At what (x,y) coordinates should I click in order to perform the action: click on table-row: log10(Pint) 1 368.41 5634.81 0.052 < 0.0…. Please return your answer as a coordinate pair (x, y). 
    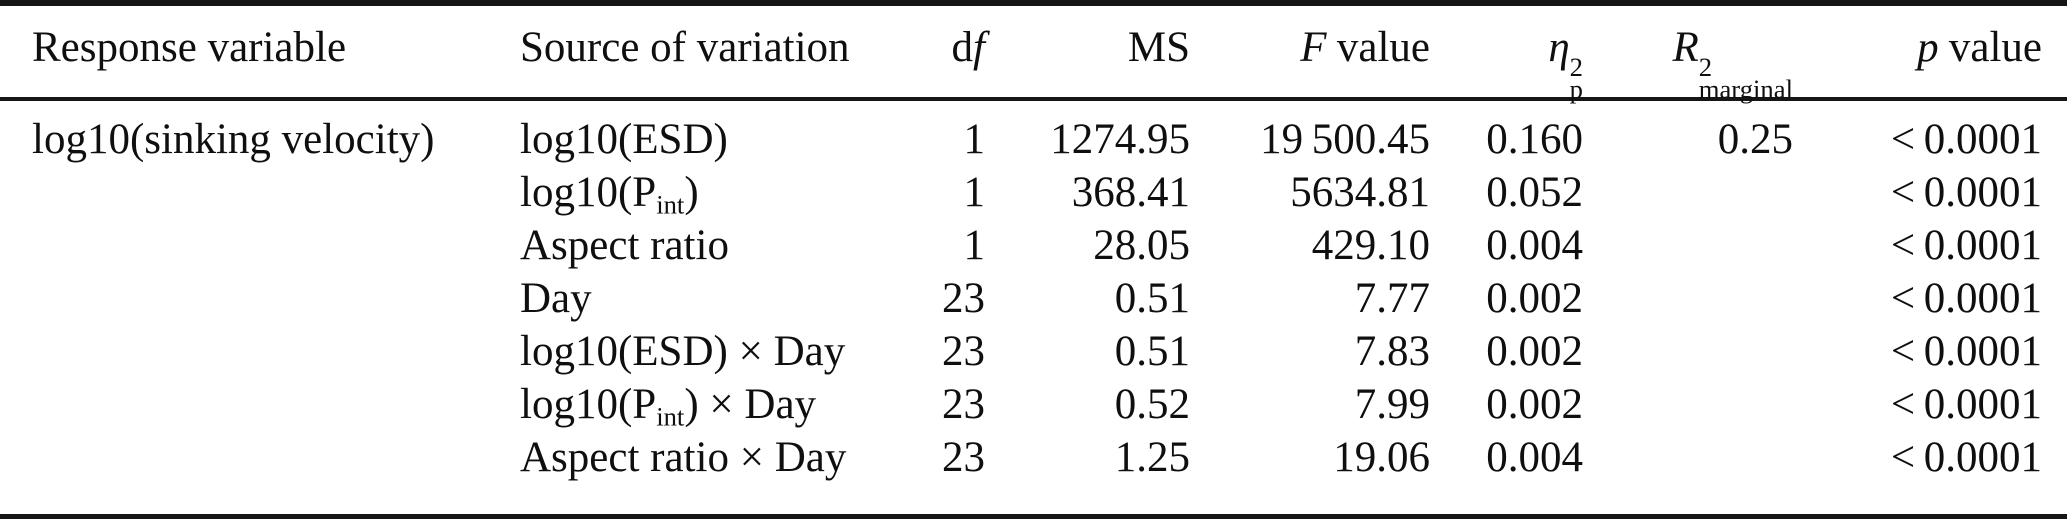
    Looking at the image, I should click on (1037, 192).